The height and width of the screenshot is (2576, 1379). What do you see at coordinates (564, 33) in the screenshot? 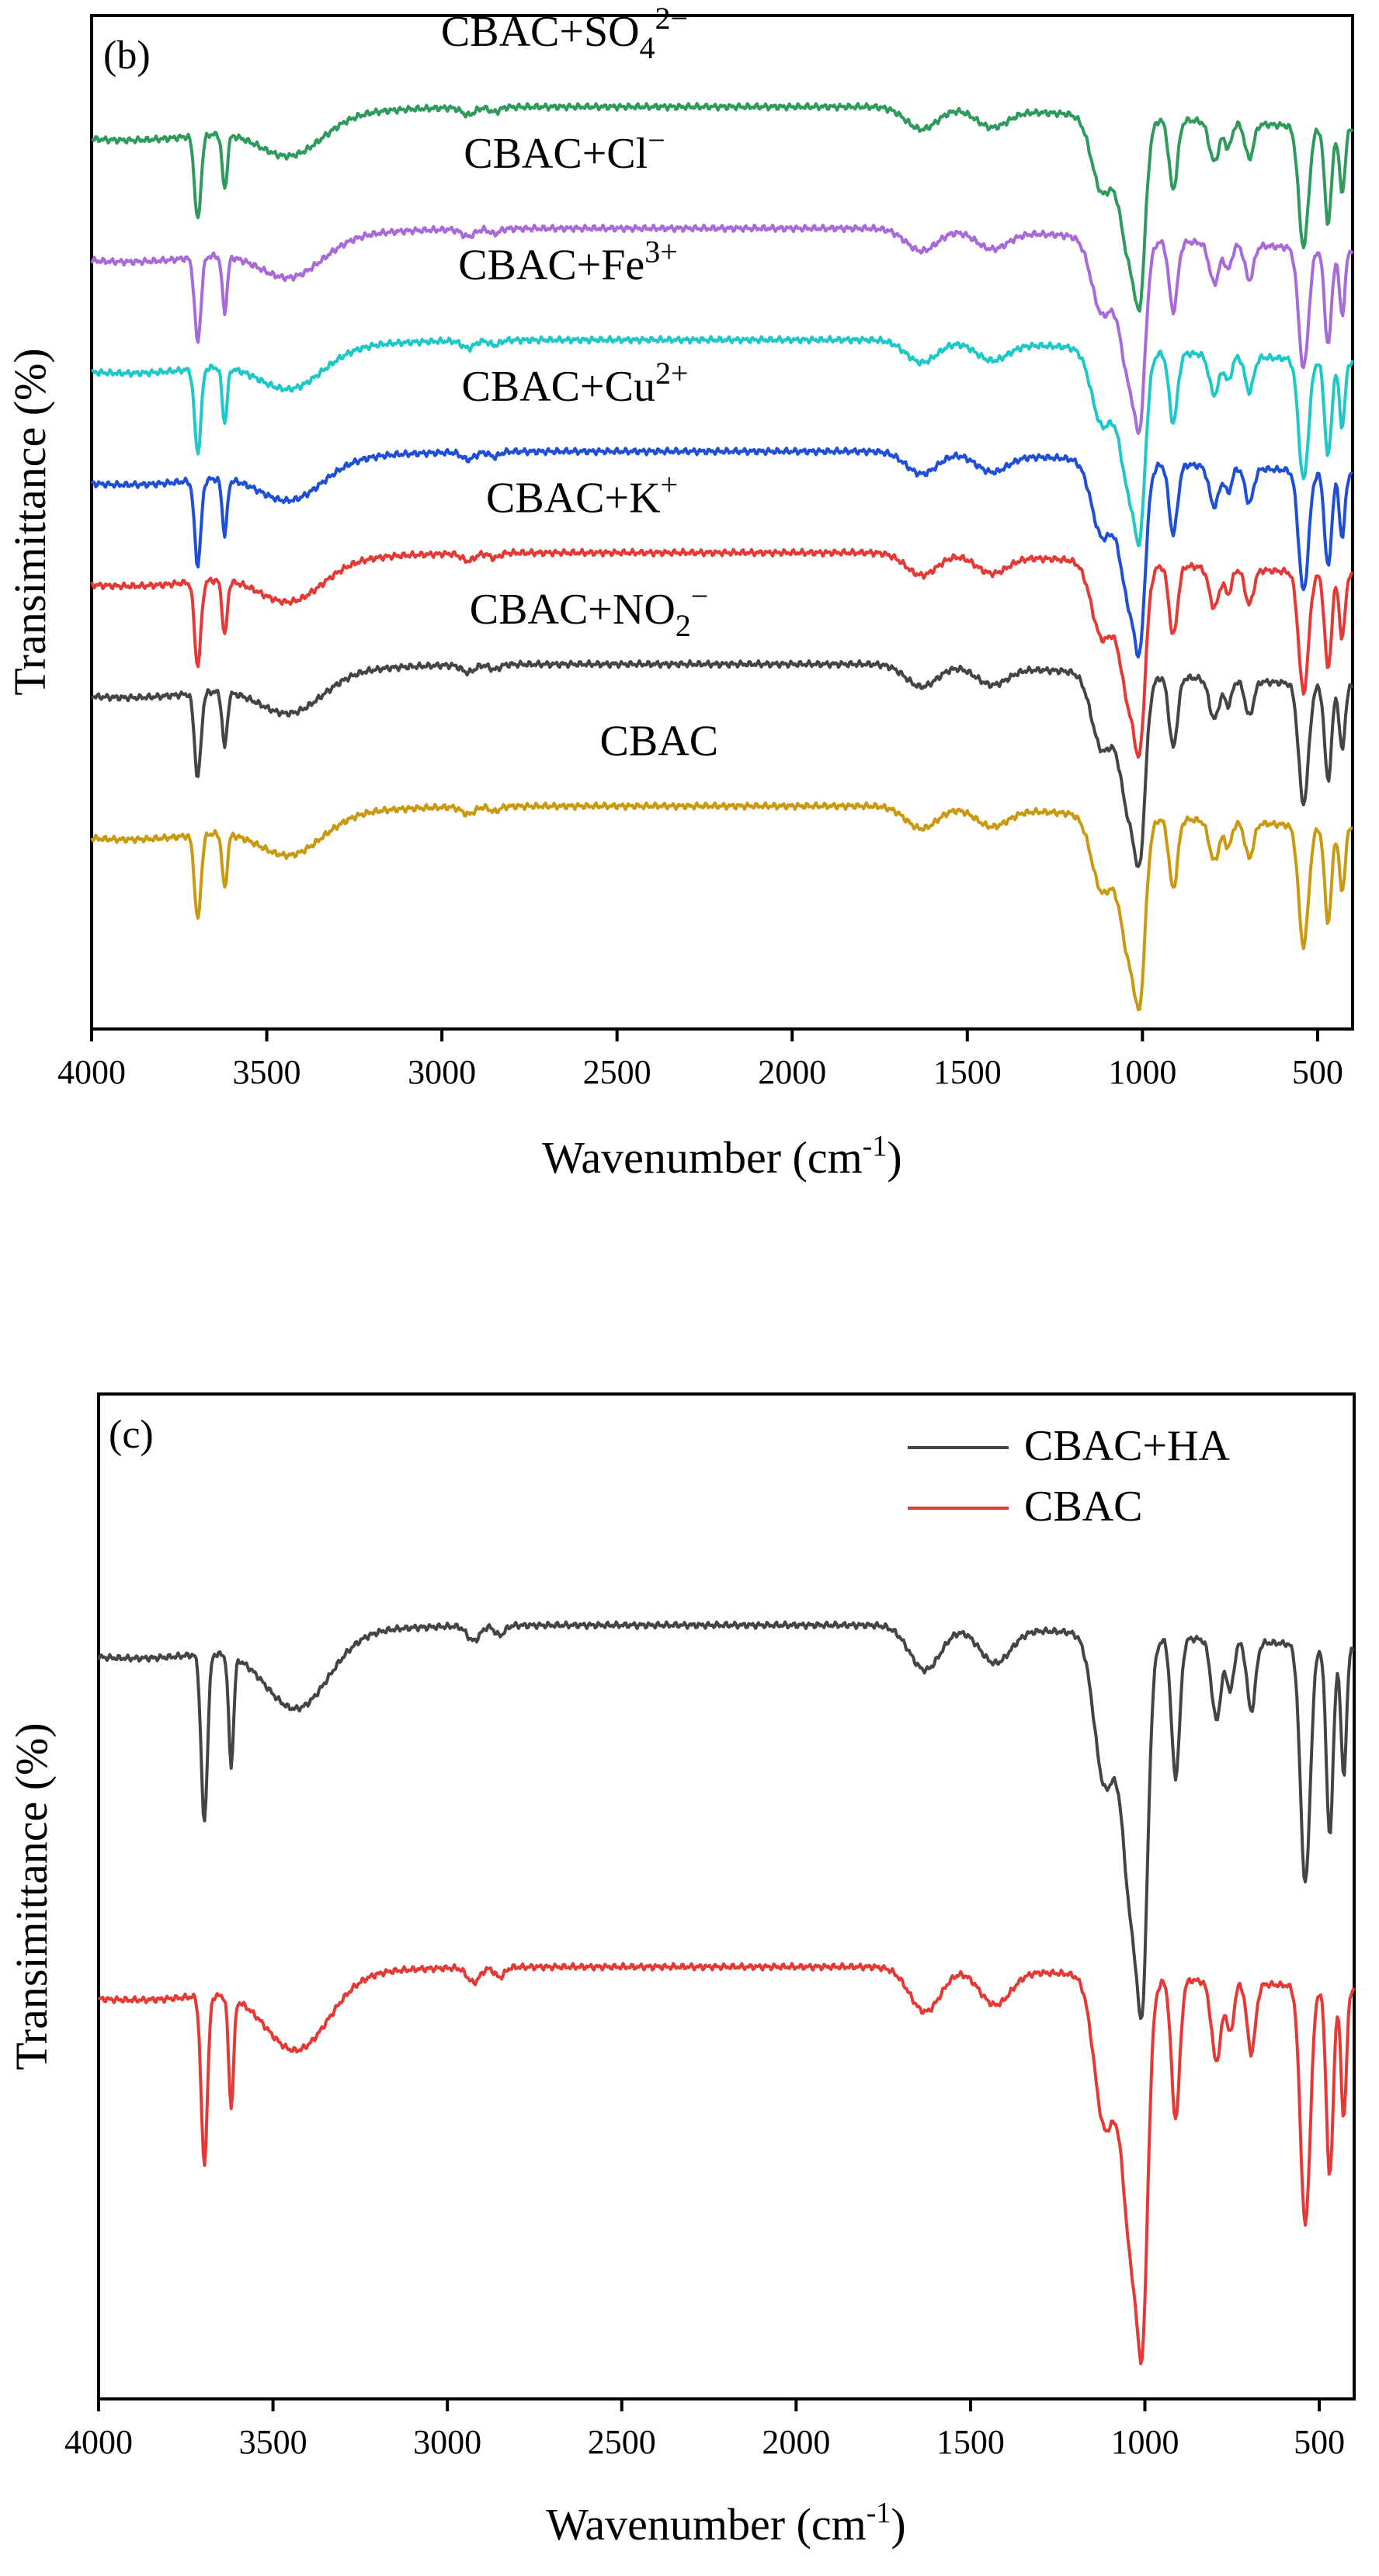
I see `series-label: CBAC+SO42−` at bounding box center [564, 33].